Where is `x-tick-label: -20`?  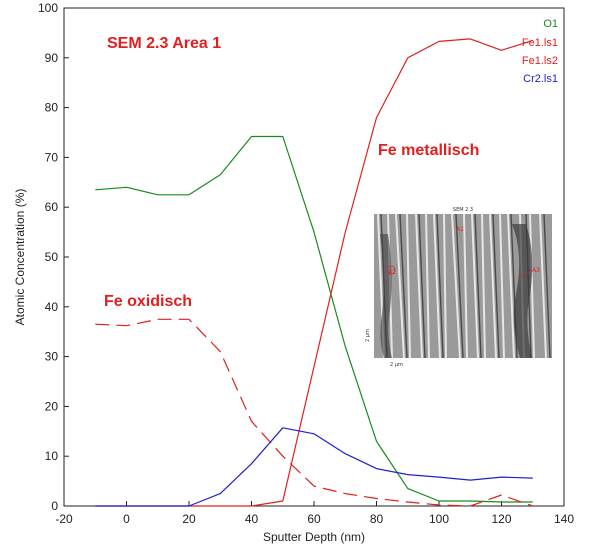
x-tick-label: -20 is located at coordinates (64, 519).